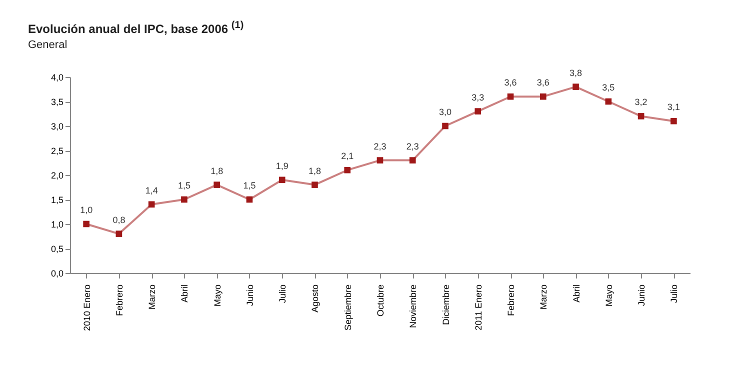 Image resolution: width=740 pixels, height=389 pixels. Describe the element at coordinates (347, 307) in the screenshot. I see `x-tick-label: Septiembre` at that location.